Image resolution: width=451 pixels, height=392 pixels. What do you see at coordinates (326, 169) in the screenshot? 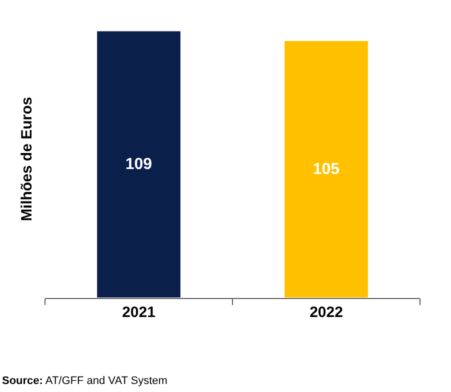
I see `data-label: 105` at bounding box center [326, 169].